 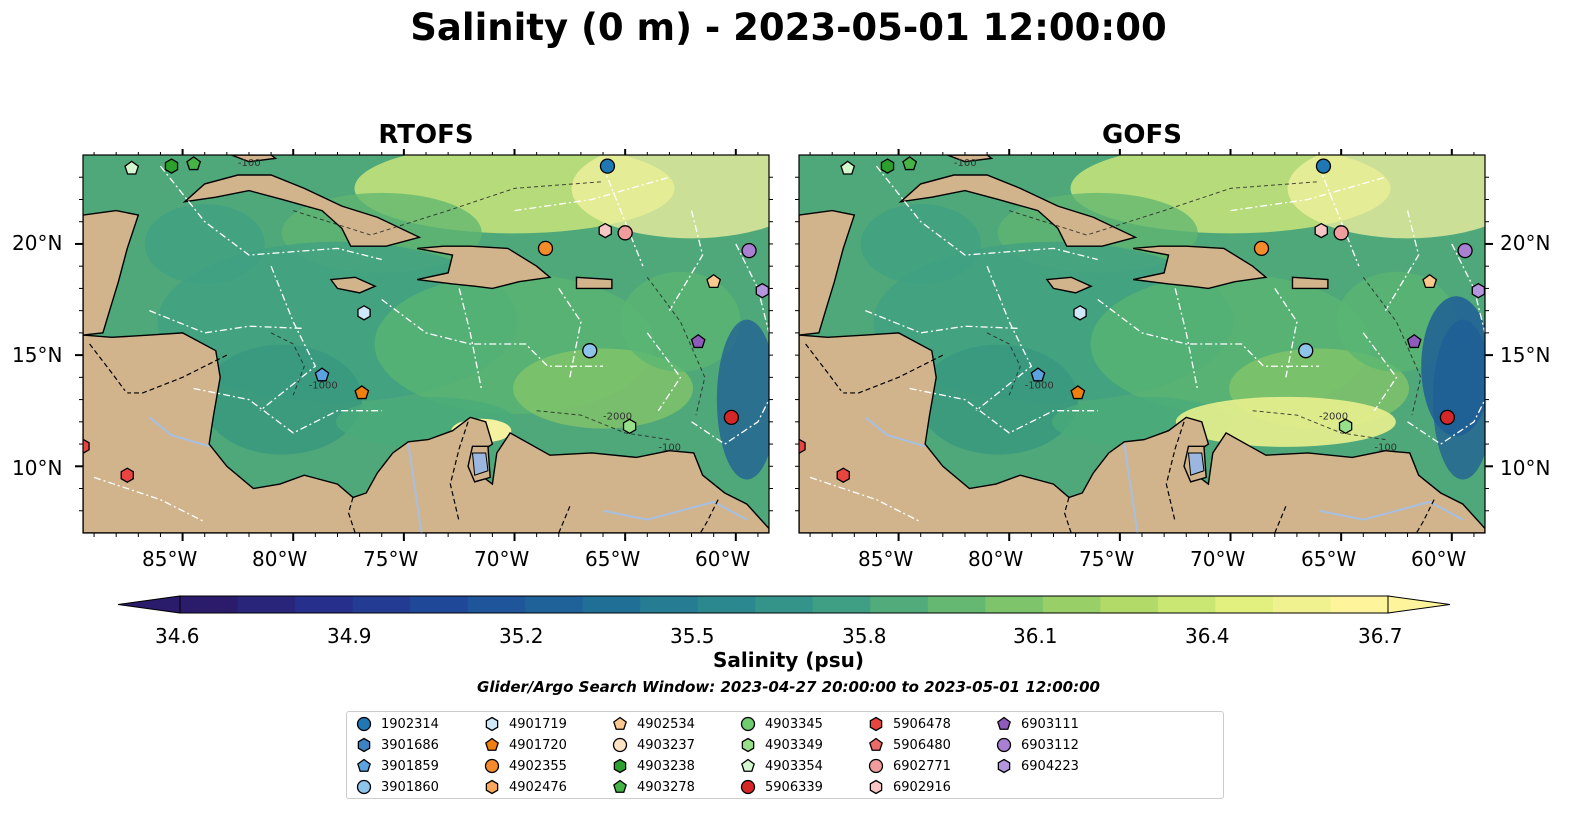 What do you see at coordinates (653, 766) in the screenshot?
I see `legend-item: 4903238` at bounding box center [653, 766].